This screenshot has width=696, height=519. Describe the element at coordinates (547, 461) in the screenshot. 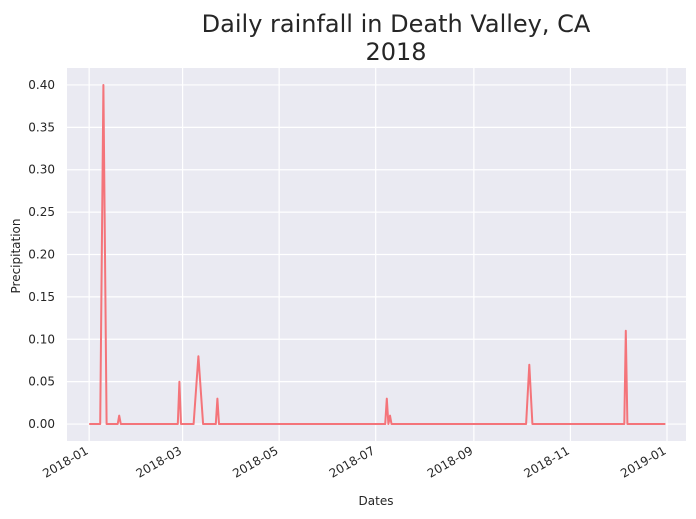

I see `x-tick-label: 2018-11` at that location.